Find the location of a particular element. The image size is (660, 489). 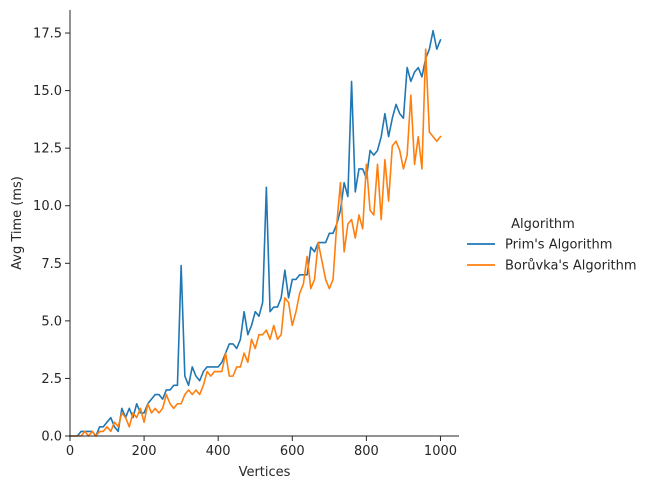

y-tick-label: 2.5 is located at coordinates (51, 379).